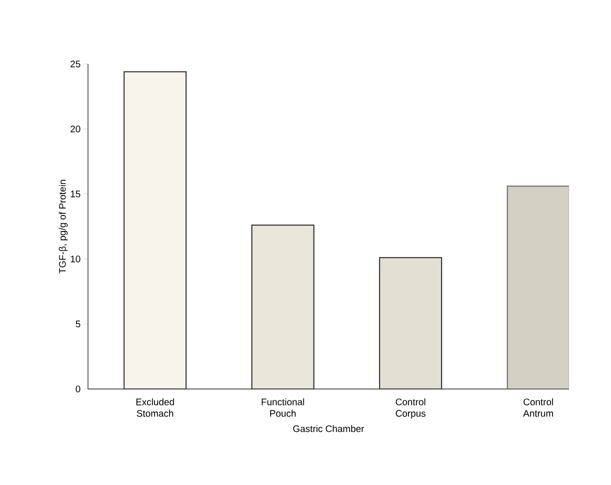  Describe the element at coordinates (63, 227) in the screenshot. I see `y-axis-title: TGF-β, pg/g of Protein` at that location.